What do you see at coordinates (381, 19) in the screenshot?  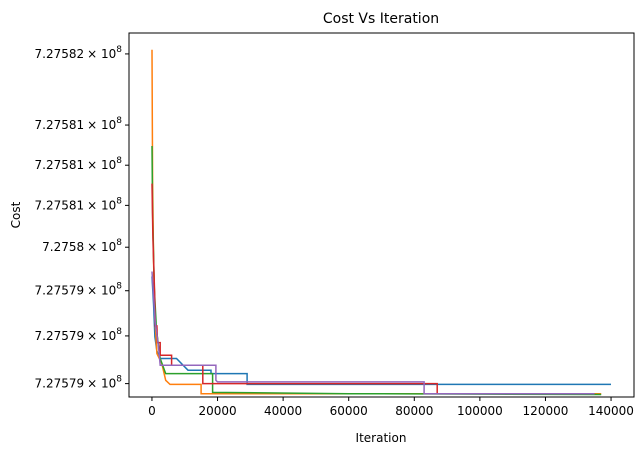 I see `chart-title: Cost Vs Iteration` at bounding box center [381, 19].